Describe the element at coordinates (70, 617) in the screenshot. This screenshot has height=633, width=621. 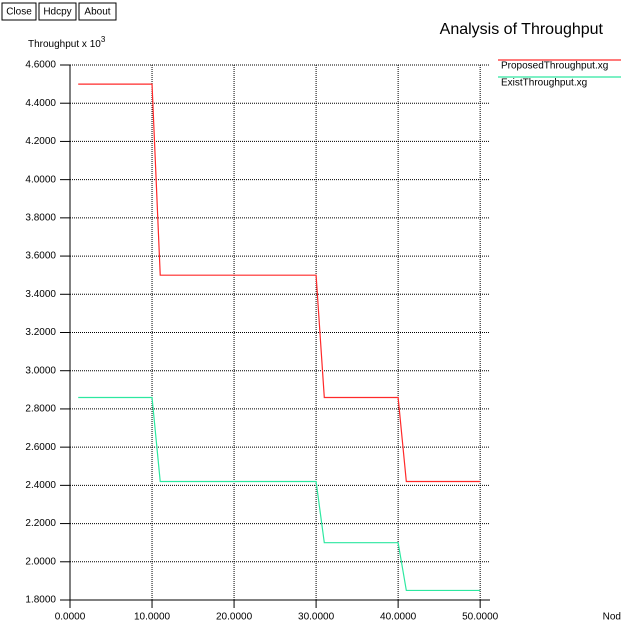
I see `x-tick-label: 0.0000` at that location.